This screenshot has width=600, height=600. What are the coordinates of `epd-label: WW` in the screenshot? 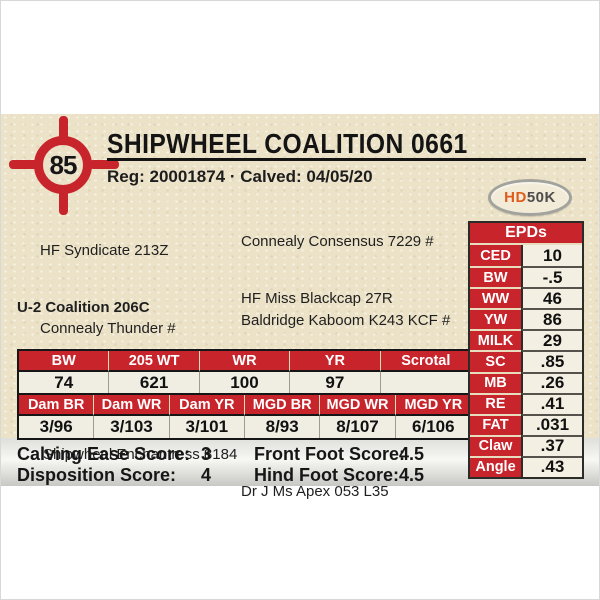 It's located at (495, 298).